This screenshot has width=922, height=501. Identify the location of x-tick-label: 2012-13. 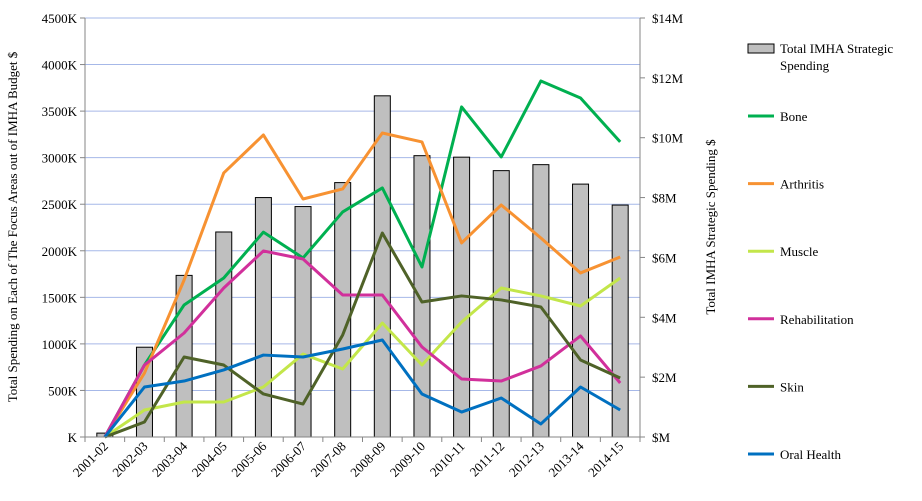
(526, 459).